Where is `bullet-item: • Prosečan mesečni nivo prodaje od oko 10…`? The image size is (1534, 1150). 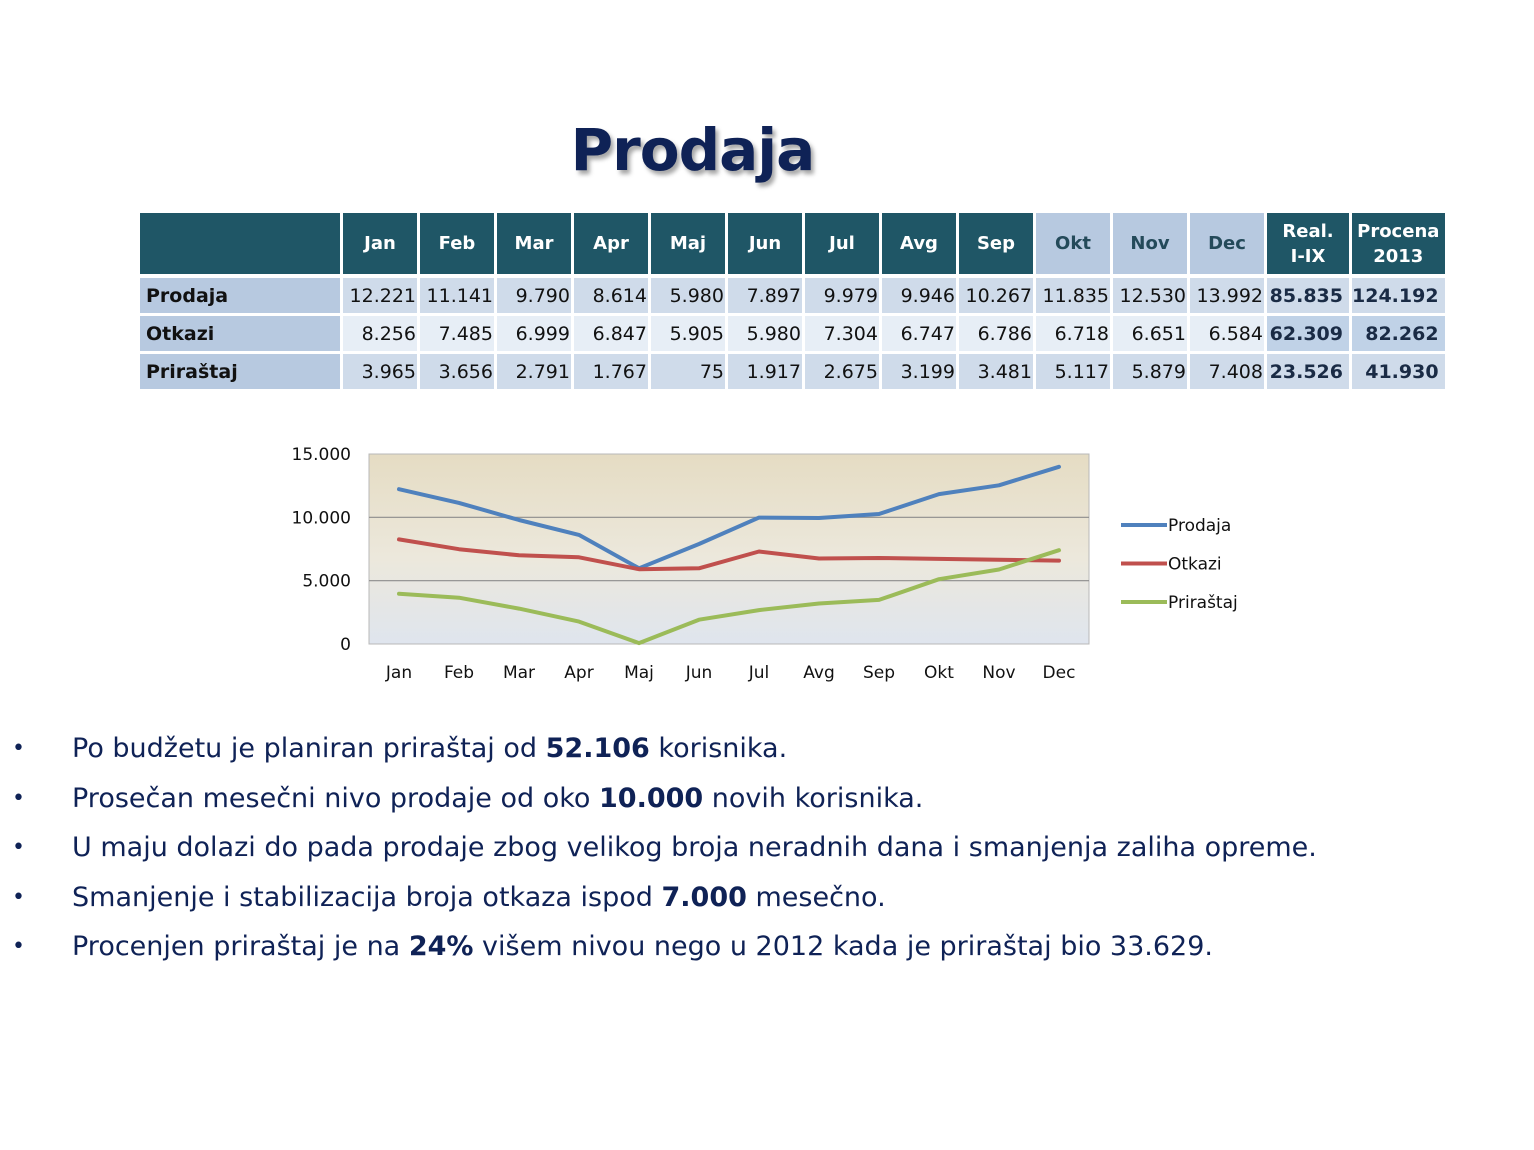
bullet-item: • Prosečan mesečni nivo prodaje od oko 10… is located at coordinates (767, 802).